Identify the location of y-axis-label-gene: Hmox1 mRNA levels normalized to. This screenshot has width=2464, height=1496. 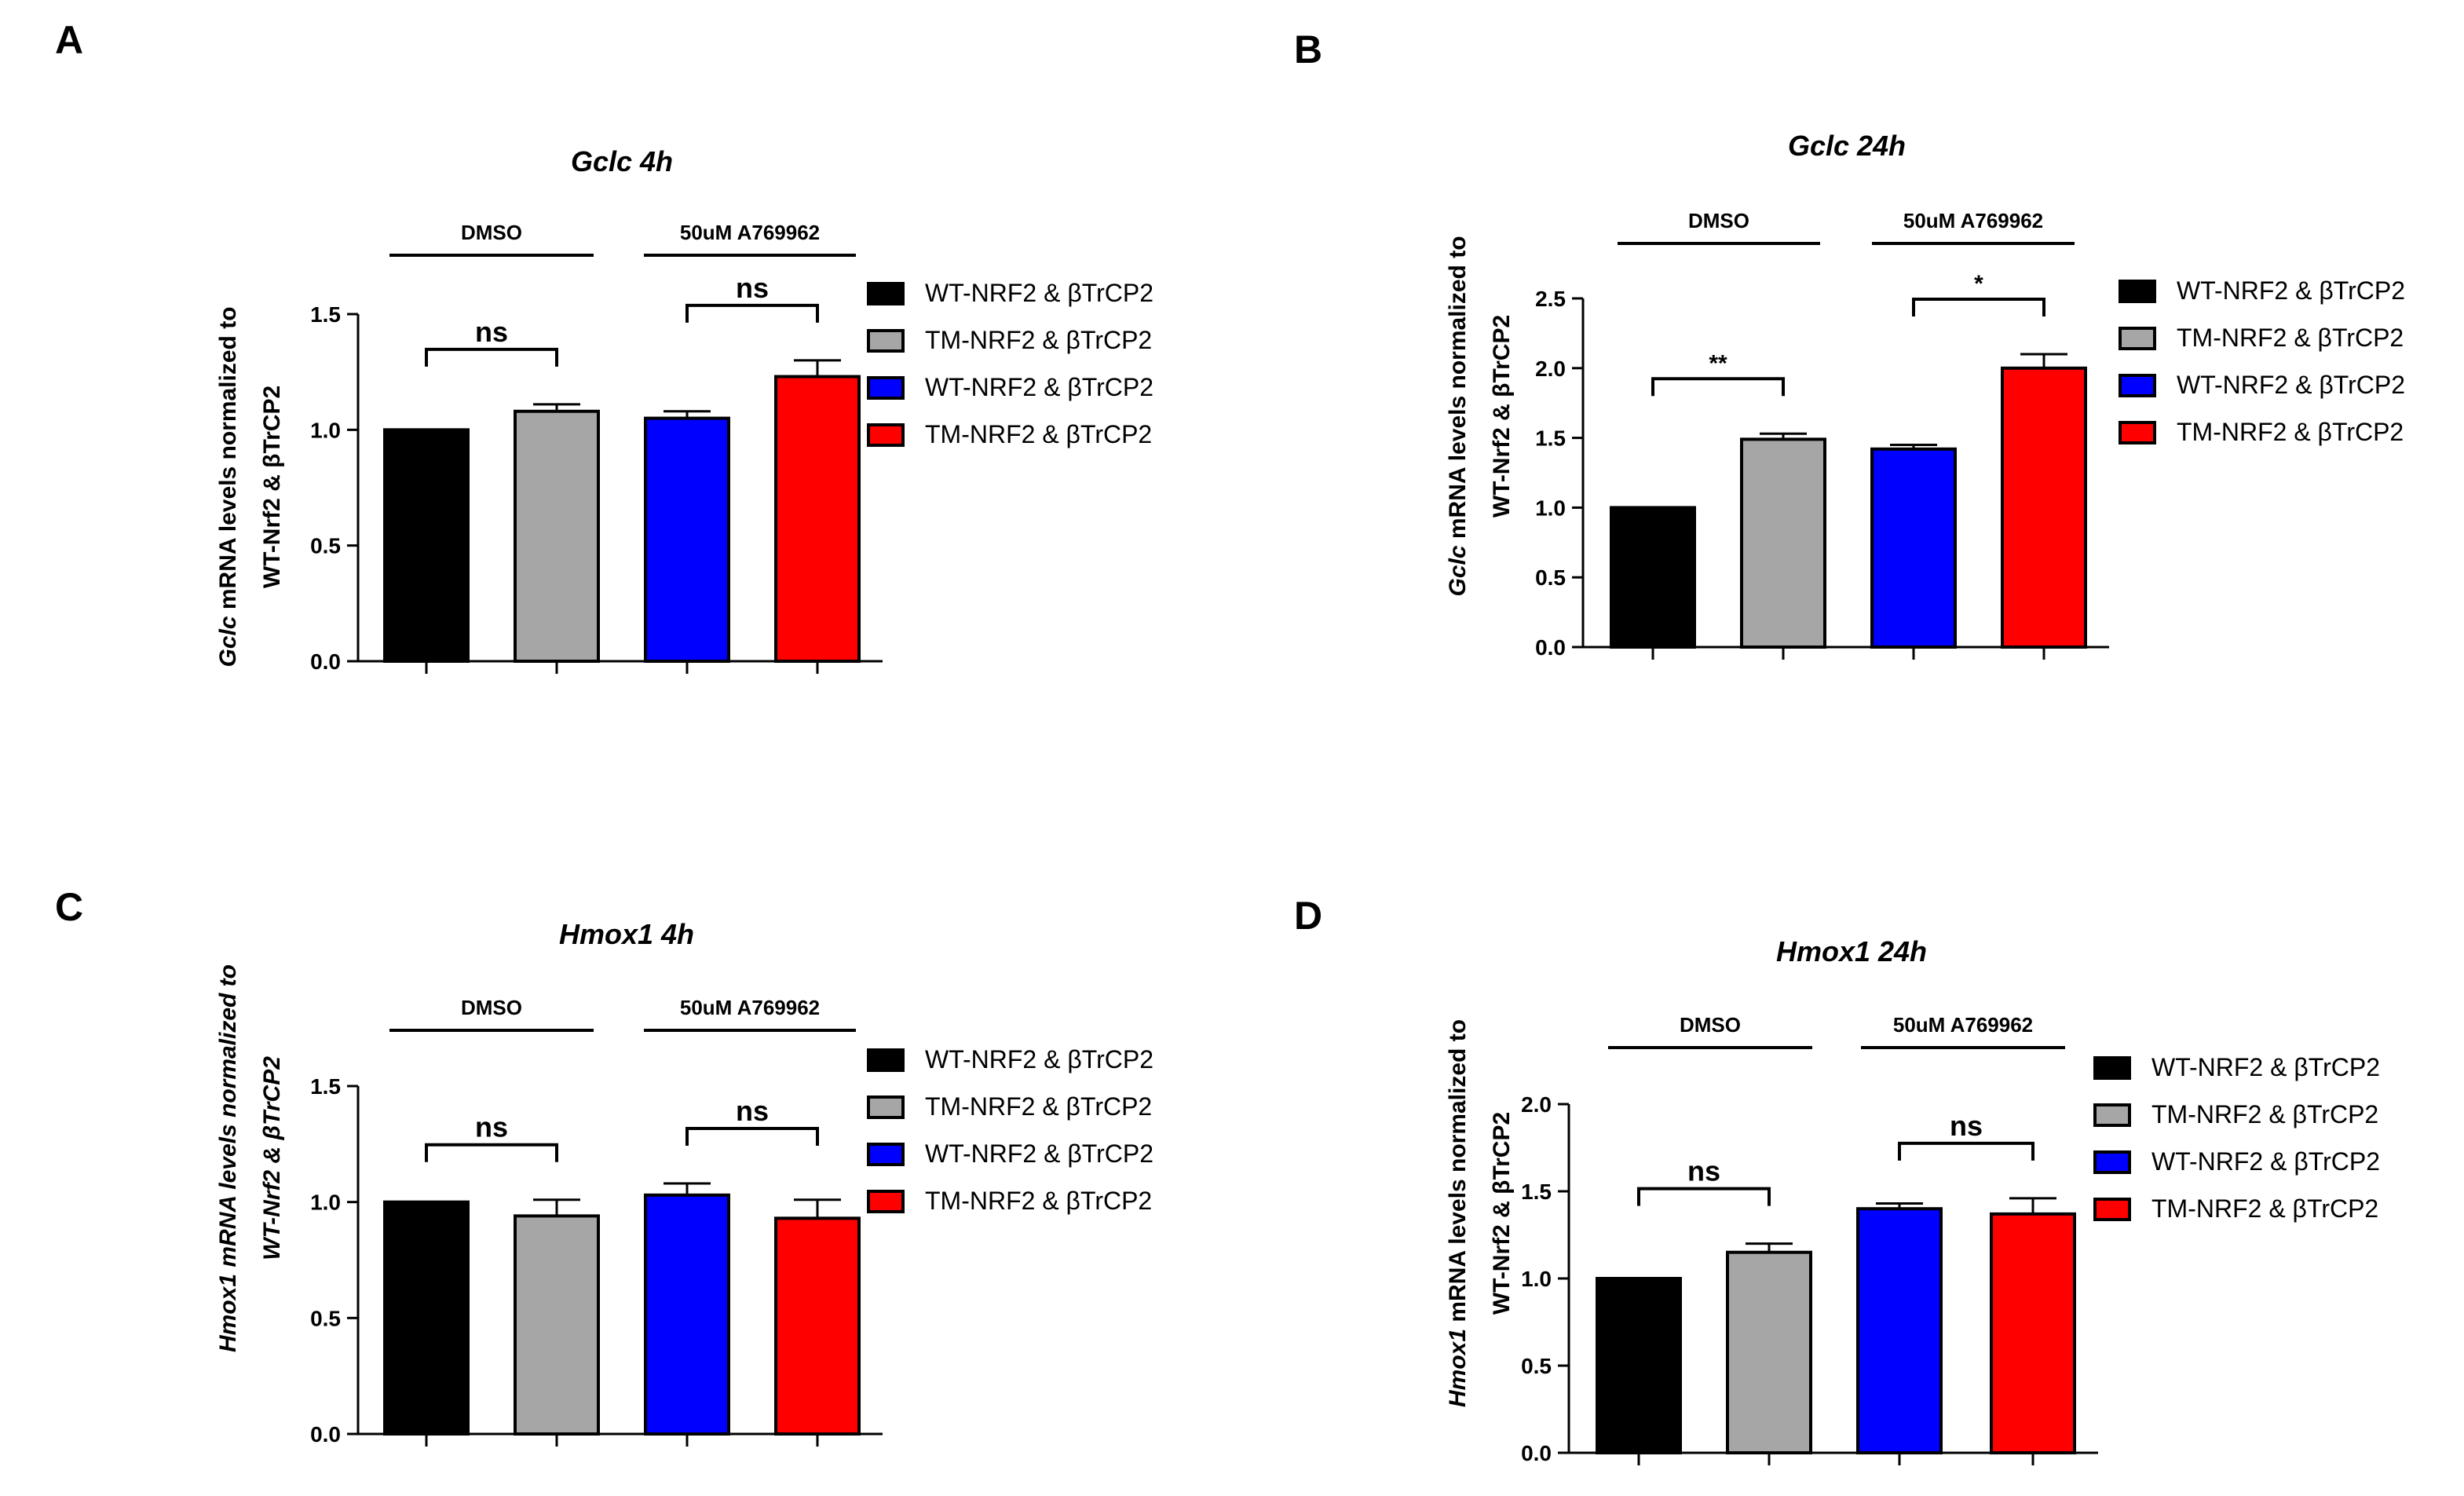
(228, 1158).